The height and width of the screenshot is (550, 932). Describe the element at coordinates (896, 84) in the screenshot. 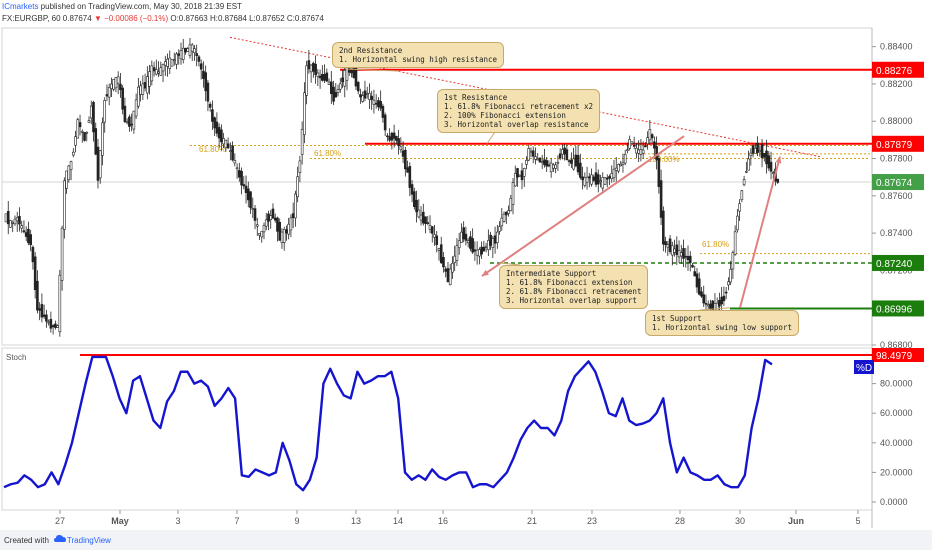

I see `price-tick-label: 0.88200` at that location.